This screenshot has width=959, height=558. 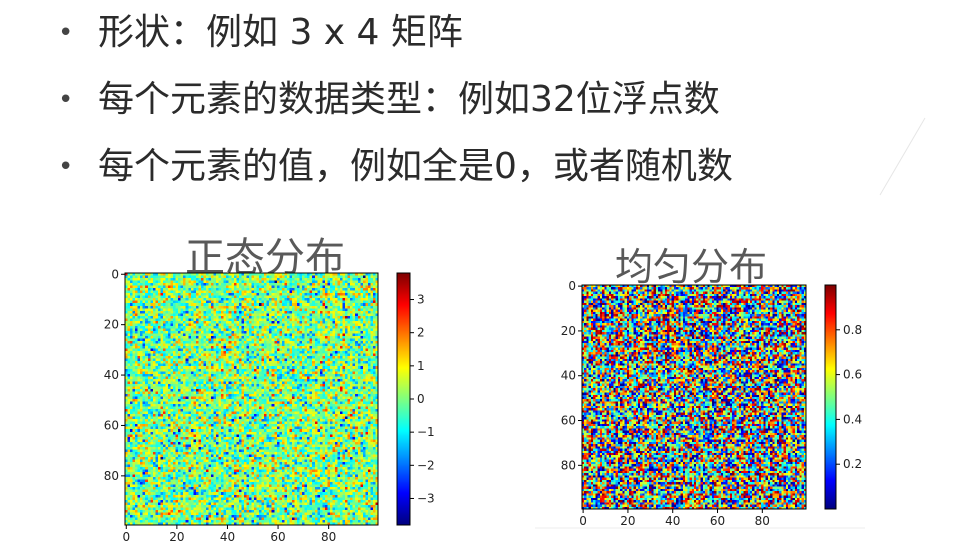 I want to click on colorbar-tick-label: −3, so click(x=426, y=498).